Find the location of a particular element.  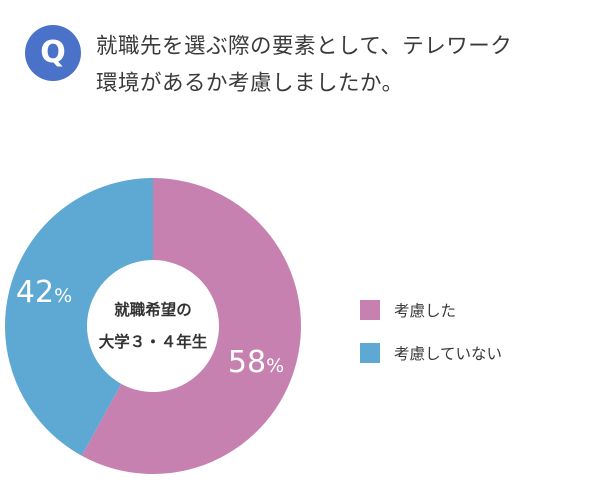

center-label-line-1: 就職希望の is located at coordinates (153, 310).